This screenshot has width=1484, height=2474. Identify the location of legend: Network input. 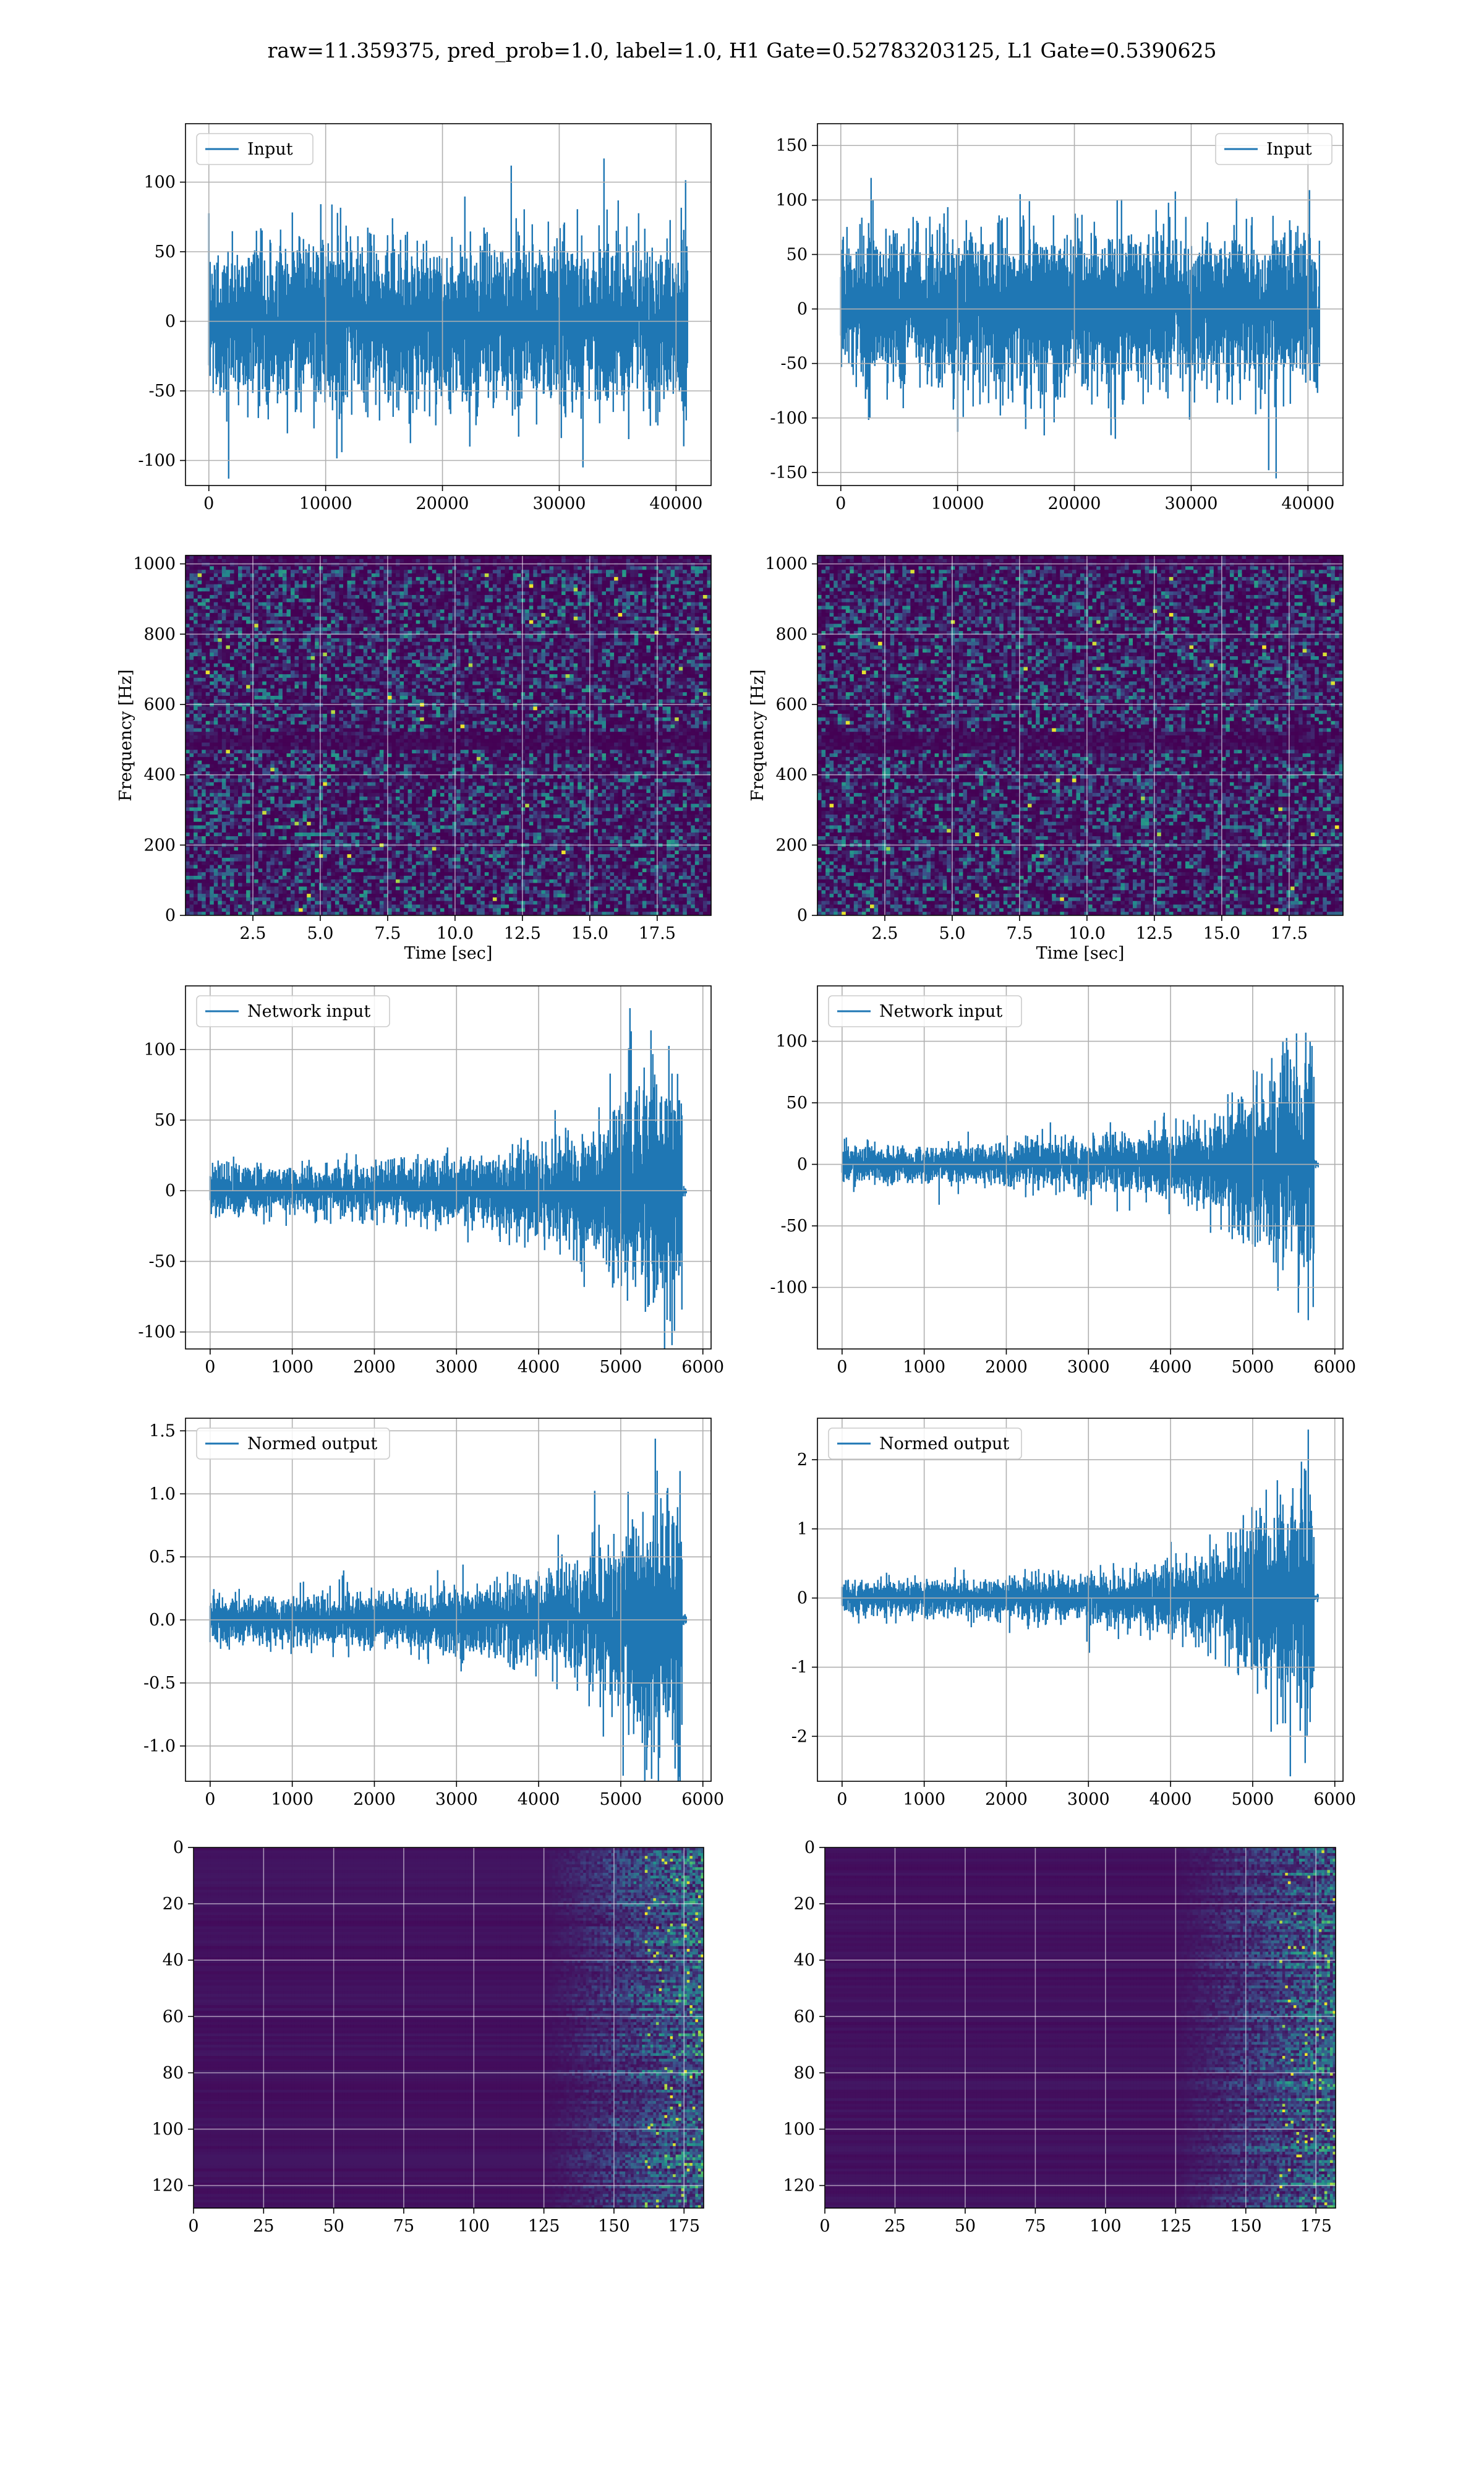
(925, 1011).